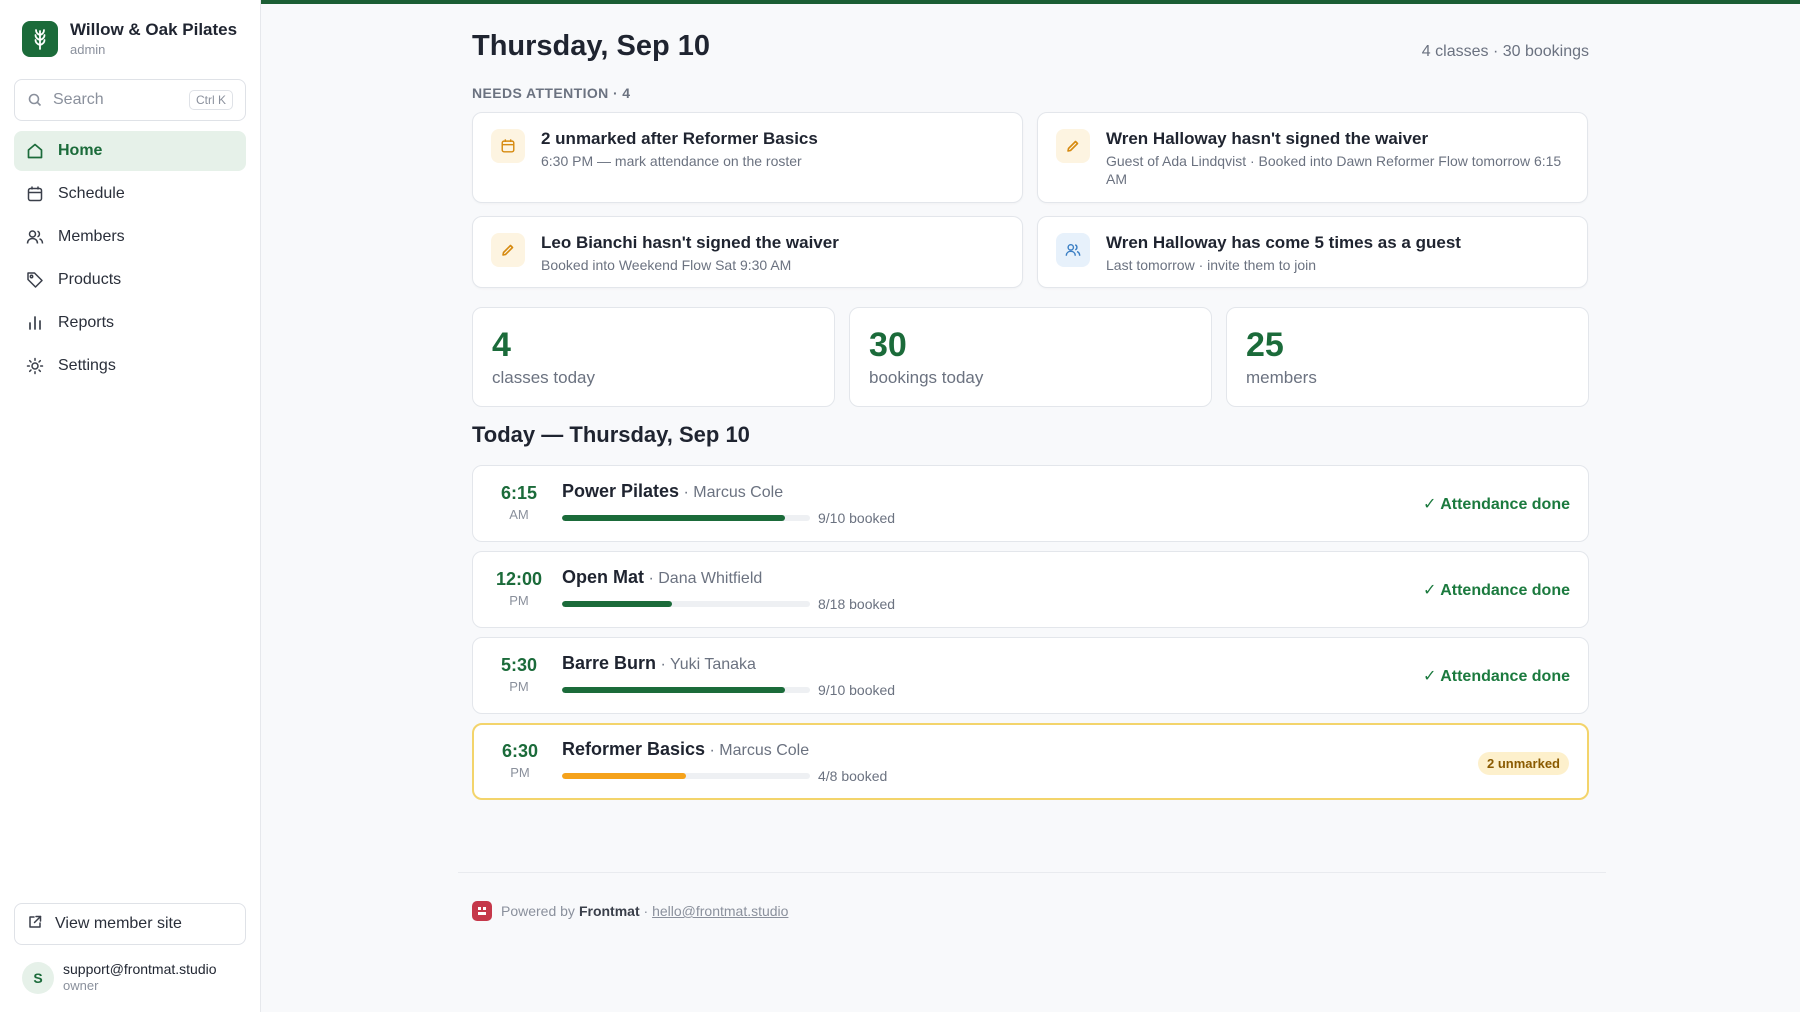 Image resolution: width=1800 pixels, height=1012 pixels. I want to click on class-time: 12:00 PM, so click(519, 589).